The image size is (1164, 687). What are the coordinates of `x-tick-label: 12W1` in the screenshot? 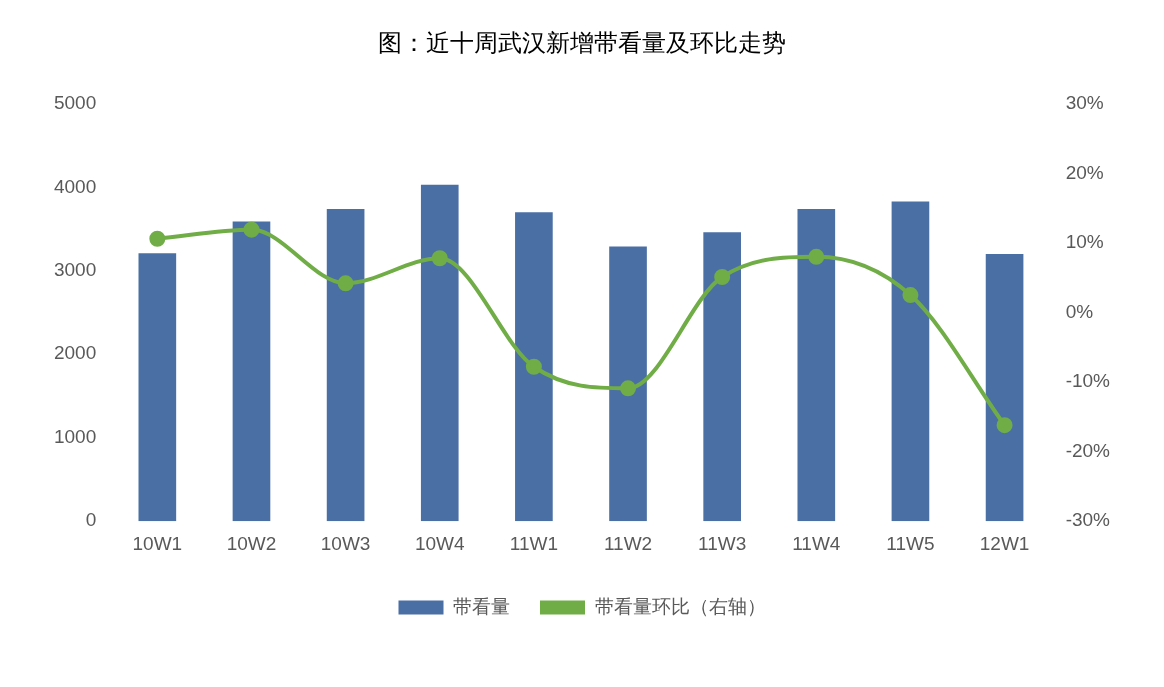 It's located at (1004, 543).